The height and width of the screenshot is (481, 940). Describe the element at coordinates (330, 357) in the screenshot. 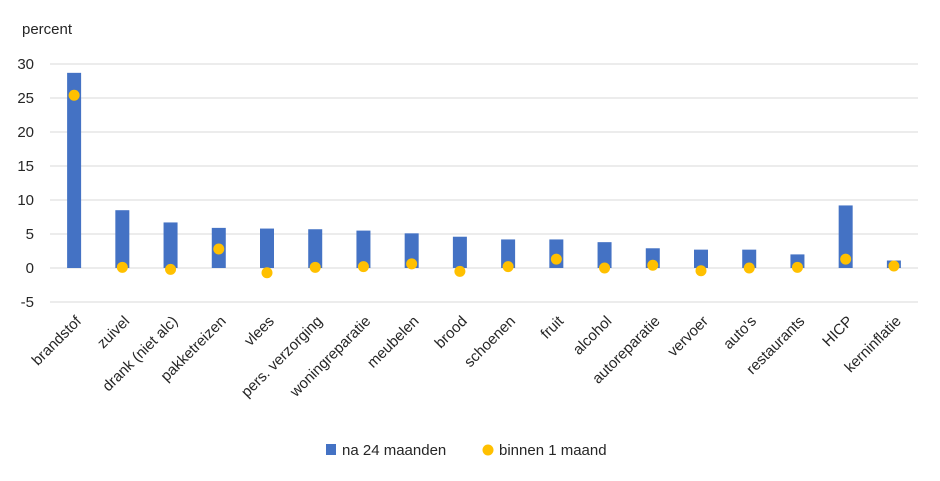

I see `x-tick-label: woningreparatie` at that location.